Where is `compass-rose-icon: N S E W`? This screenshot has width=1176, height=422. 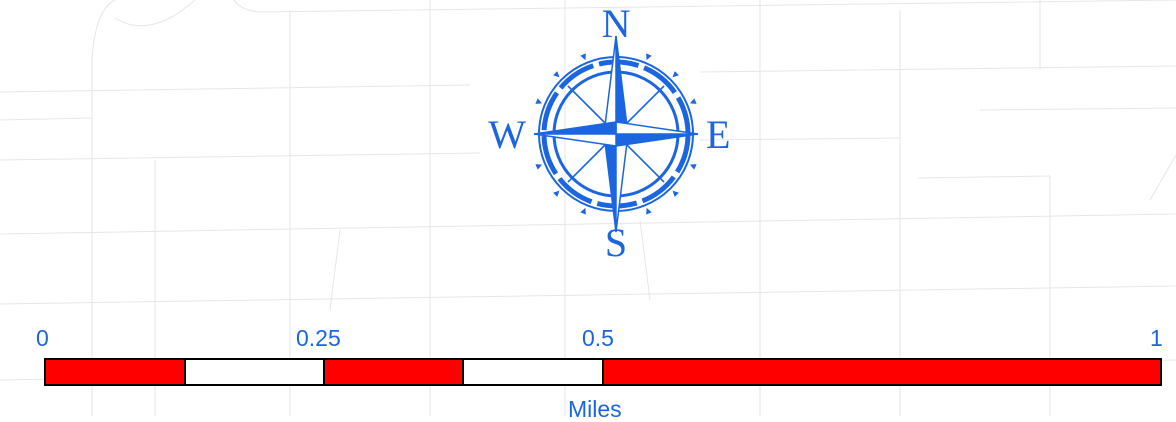
compass-rose-icon: N S E W is located at coordinates (609, 133).